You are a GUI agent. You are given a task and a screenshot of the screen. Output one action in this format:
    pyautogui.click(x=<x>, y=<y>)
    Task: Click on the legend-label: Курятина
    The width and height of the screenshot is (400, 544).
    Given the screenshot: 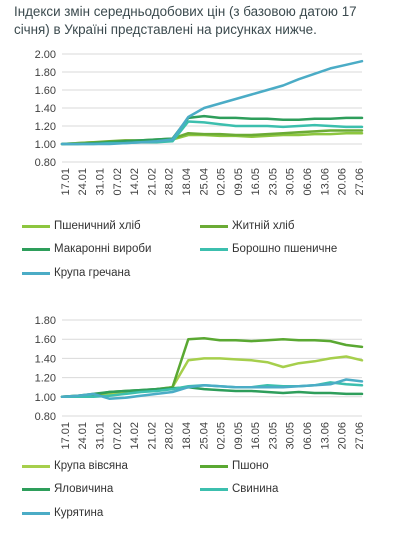 What is the action you would take?
    pyautogui.click(x=79, y=513)
    